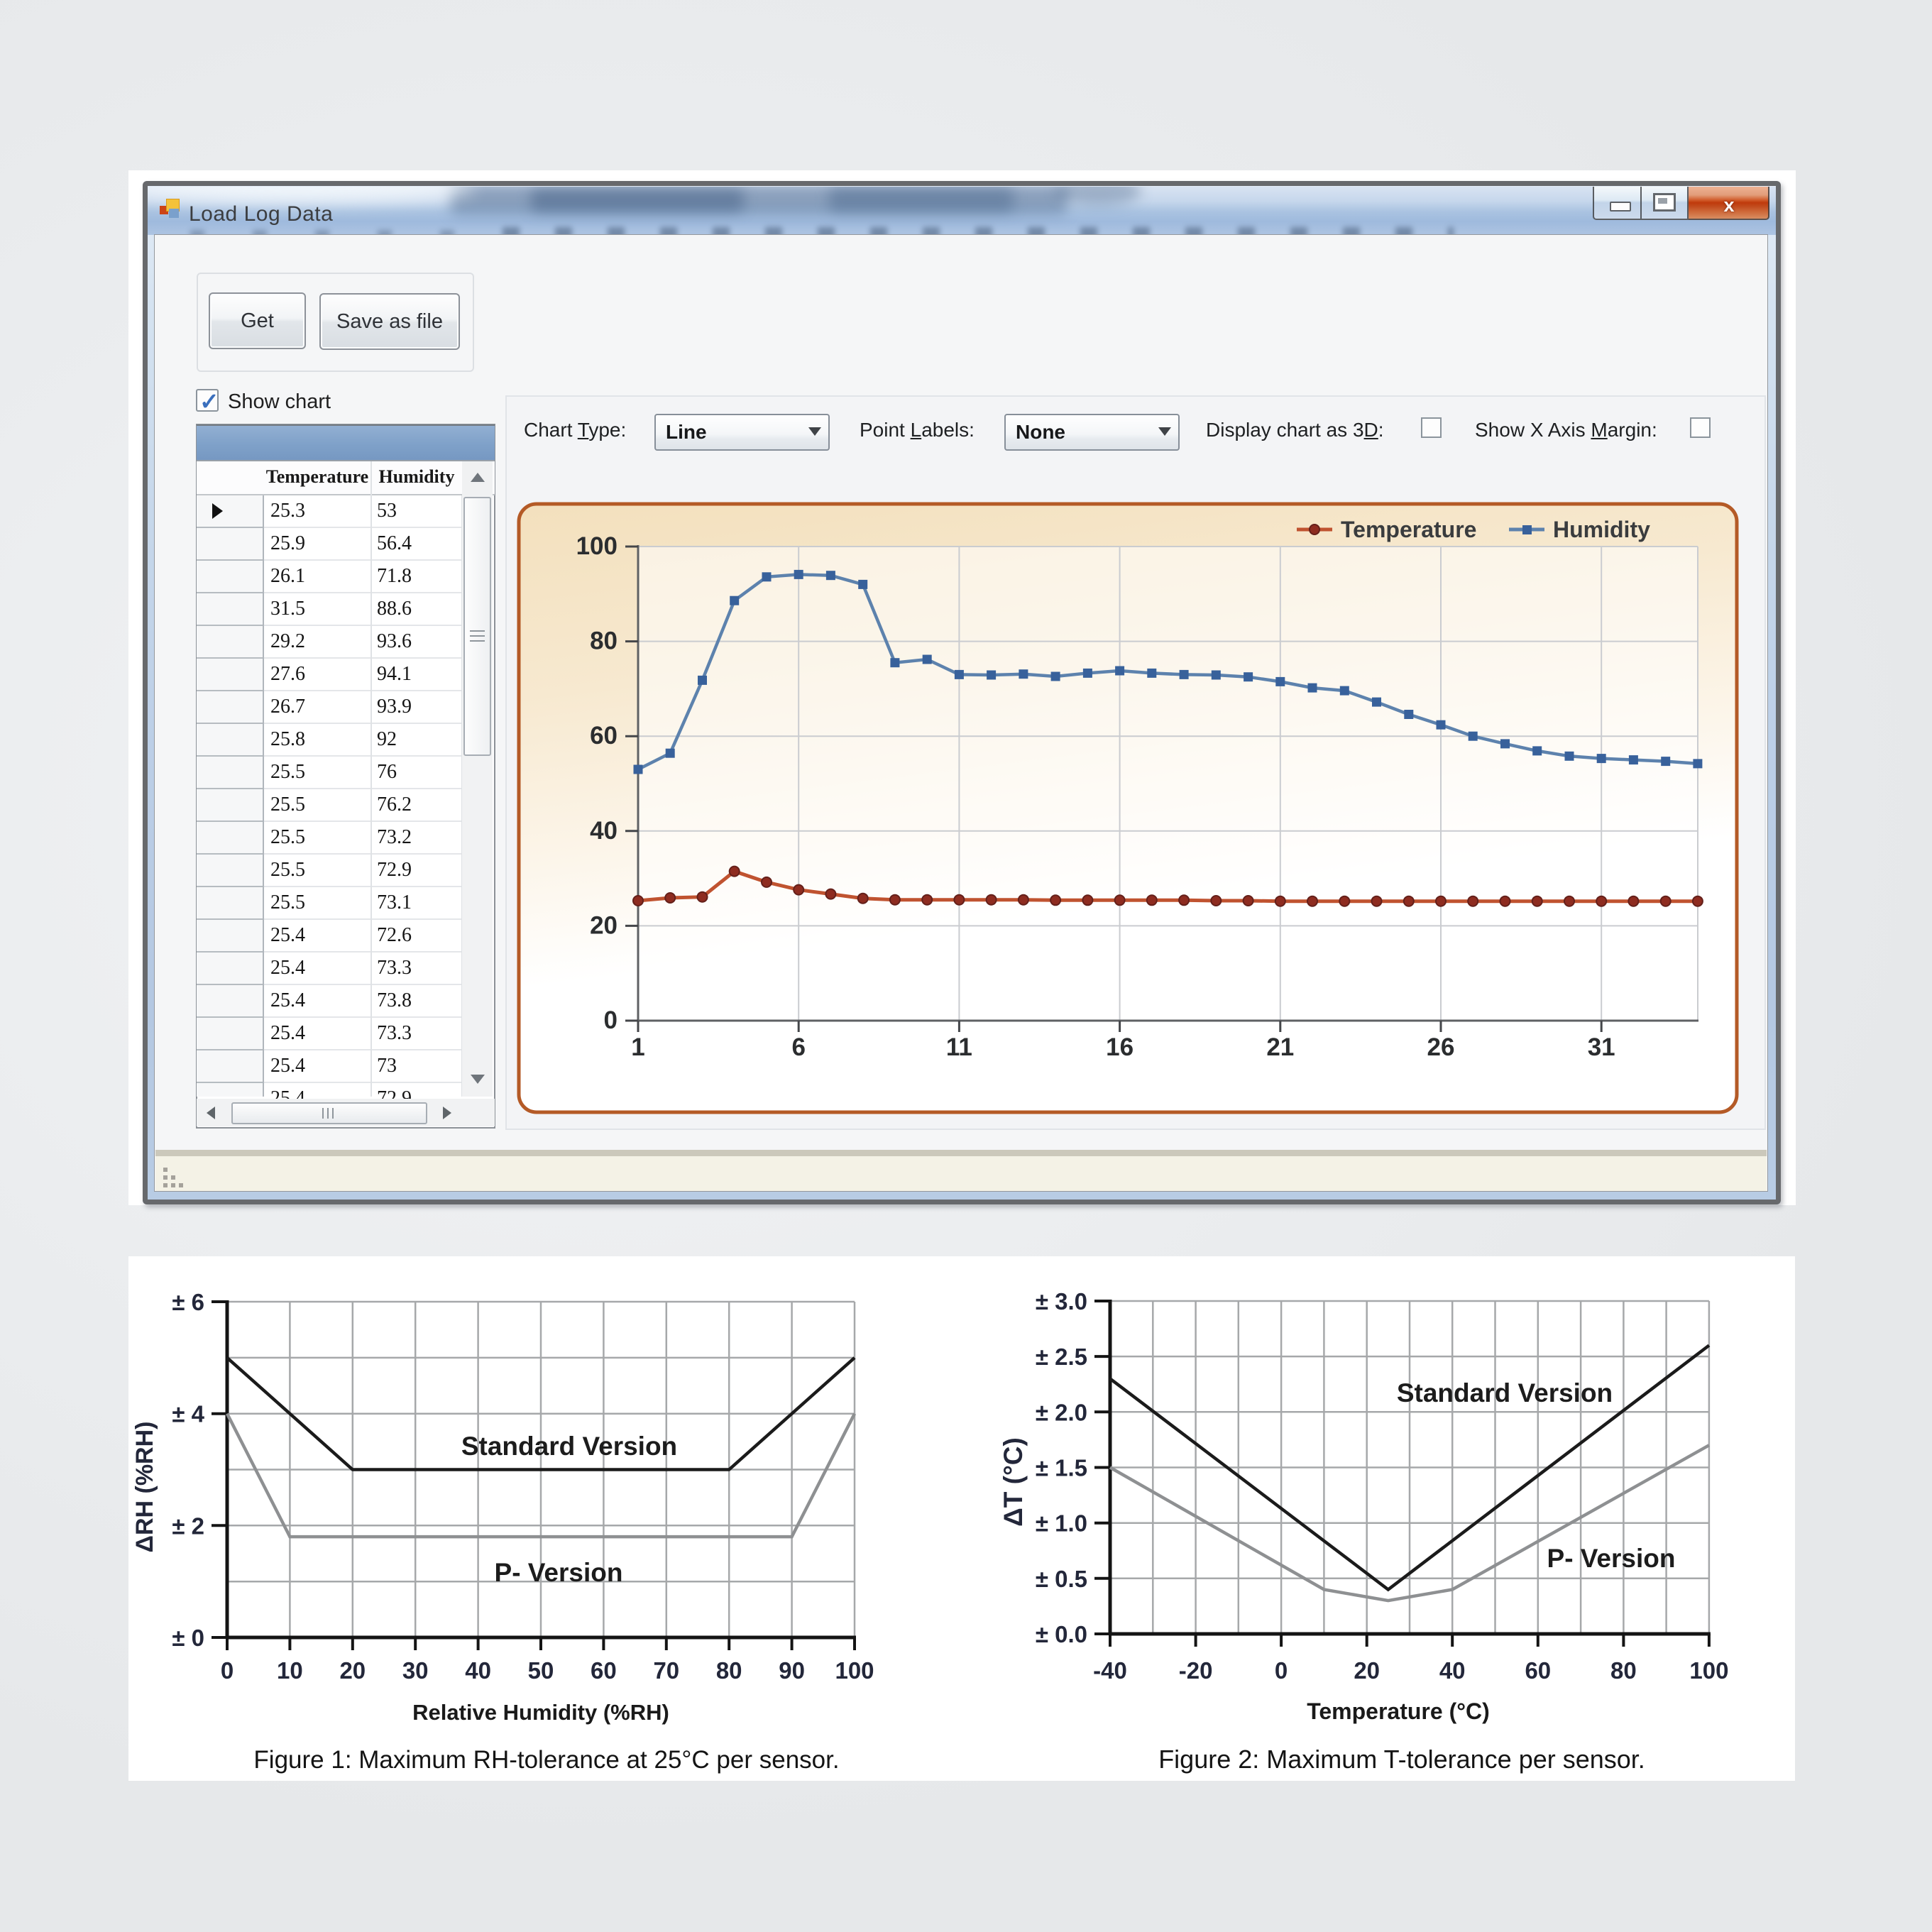  Describe the element at coordinates (144, 1488) in the screenshot. I see `svg-text: ΔRH (%RH)` at that location.